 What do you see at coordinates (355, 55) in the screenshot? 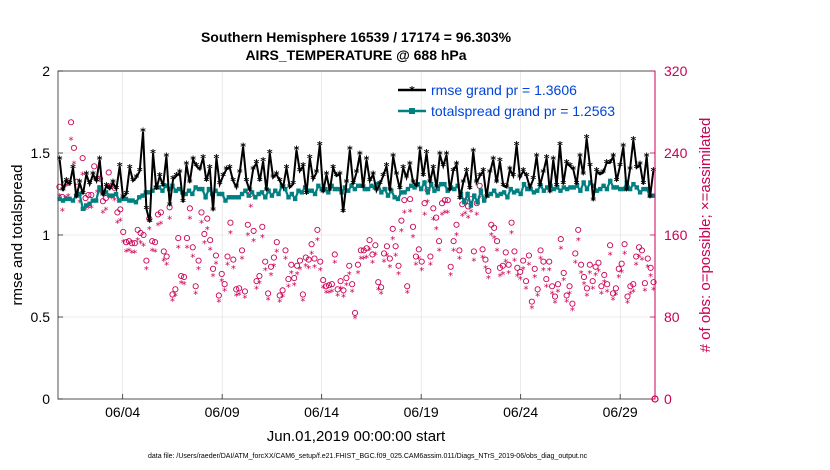
I see `chart-title-line2: AIRS_TEMPERATURE @ 688 hPa` at bounding box center [355, 55].